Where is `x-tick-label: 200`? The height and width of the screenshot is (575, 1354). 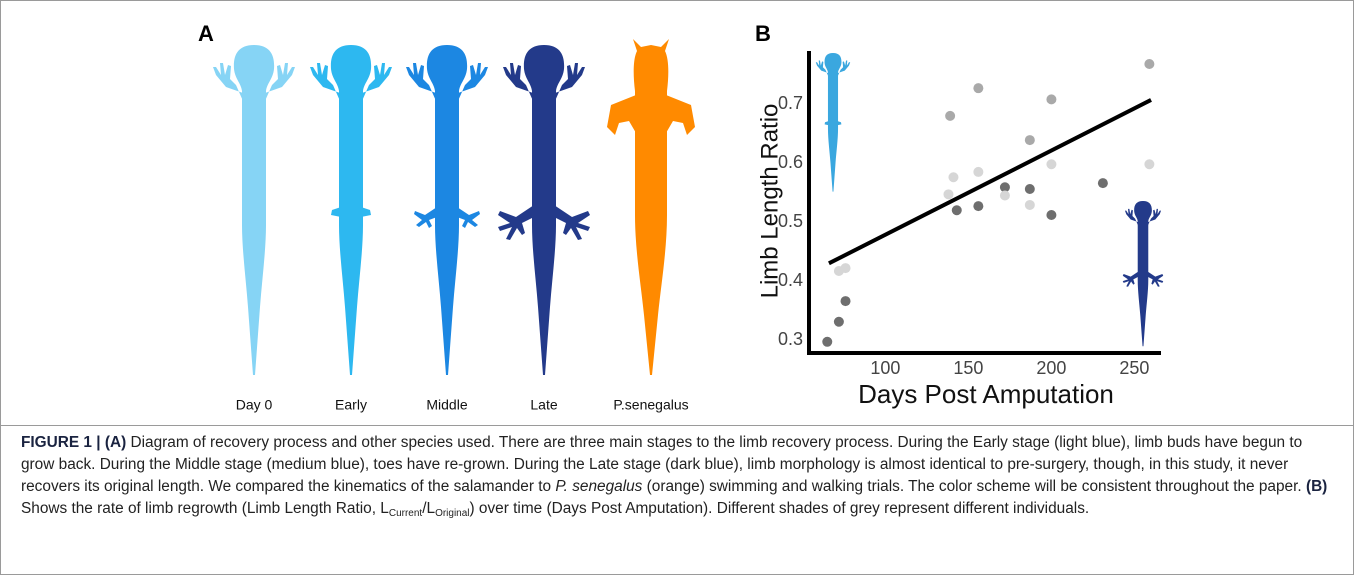 x-tick-label: 200 is located at coordinates (1051, 368).